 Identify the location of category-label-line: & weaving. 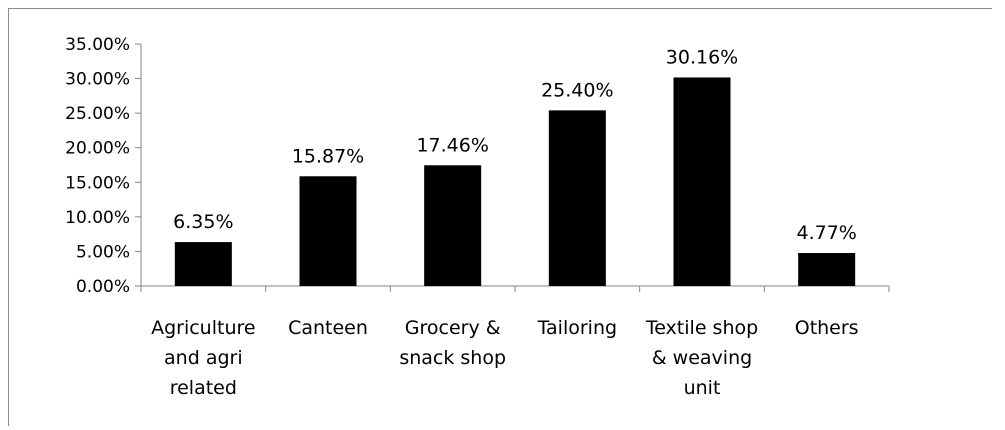
(702, 358).